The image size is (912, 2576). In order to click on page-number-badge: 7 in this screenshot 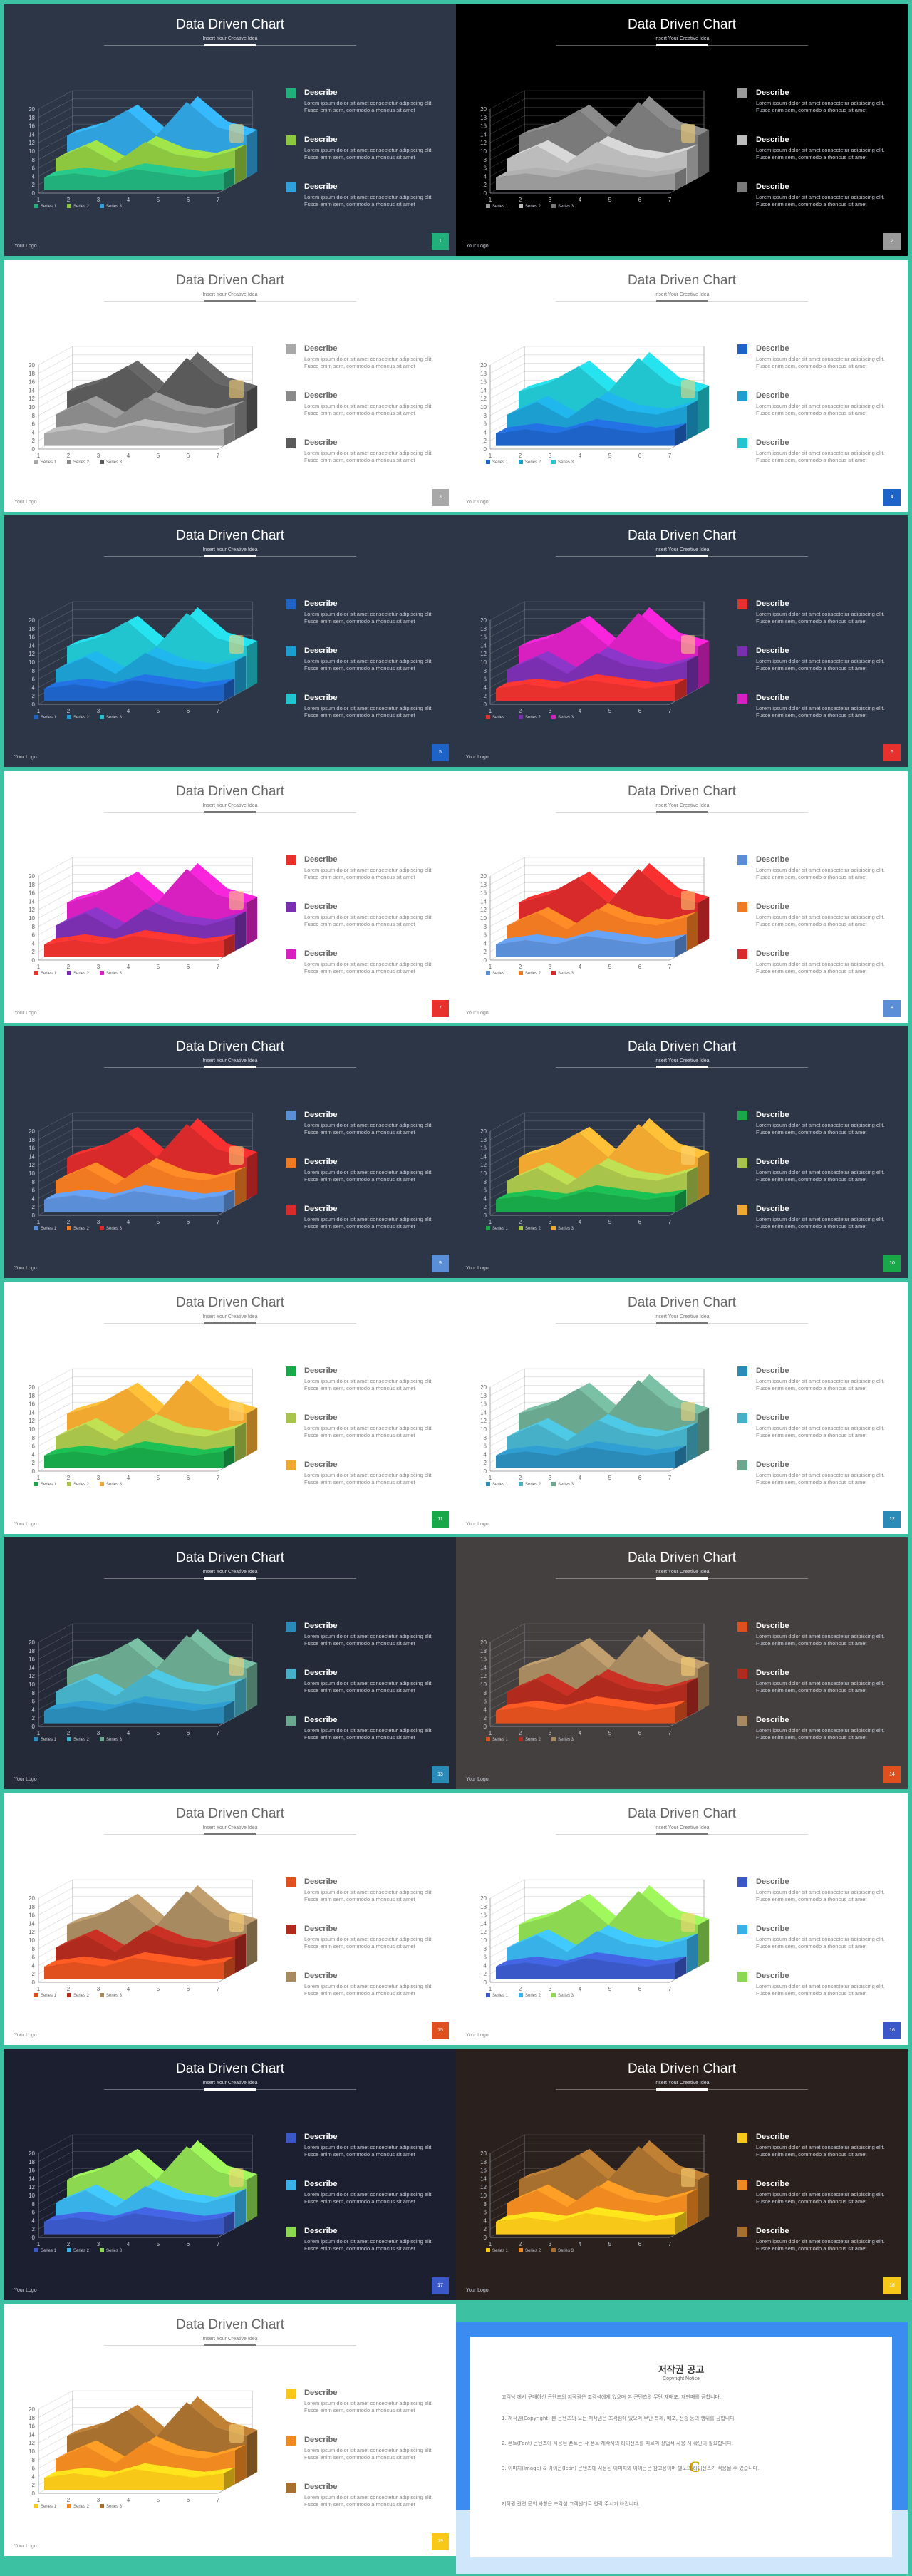, I will do `click(440, 1008)`.